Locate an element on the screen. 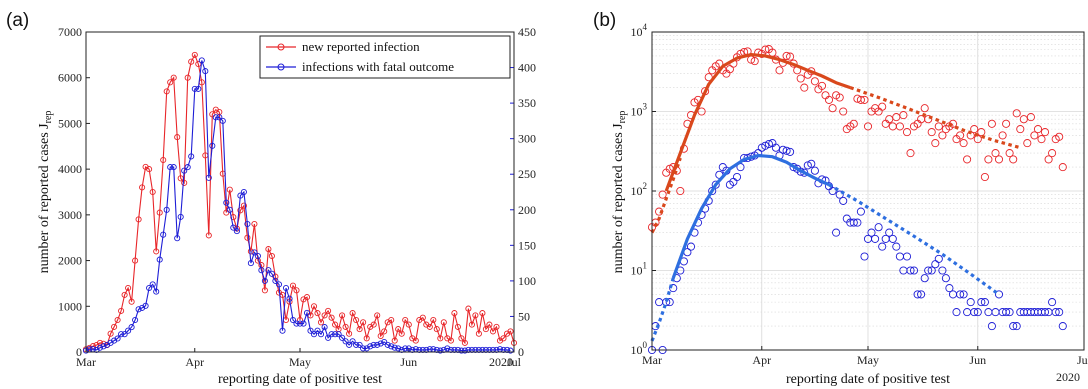 This screenshot has height=389, width=1088. svg-text: number of reported cases Jrep is located at coordinates (619, 192).